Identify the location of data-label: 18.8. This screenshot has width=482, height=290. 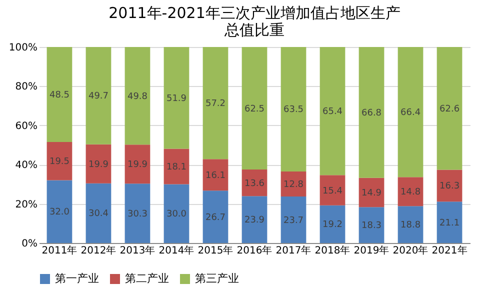
(410, 225).